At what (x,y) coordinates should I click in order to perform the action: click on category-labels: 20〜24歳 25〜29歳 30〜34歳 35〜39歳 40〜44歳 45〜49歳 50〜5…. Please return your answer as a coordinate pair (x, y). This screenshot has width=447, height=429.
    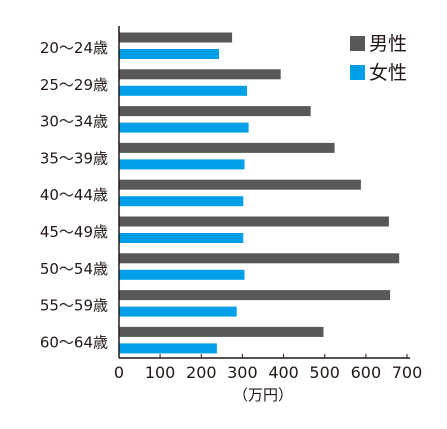
    Looking at the image, I should click on (74, 195).